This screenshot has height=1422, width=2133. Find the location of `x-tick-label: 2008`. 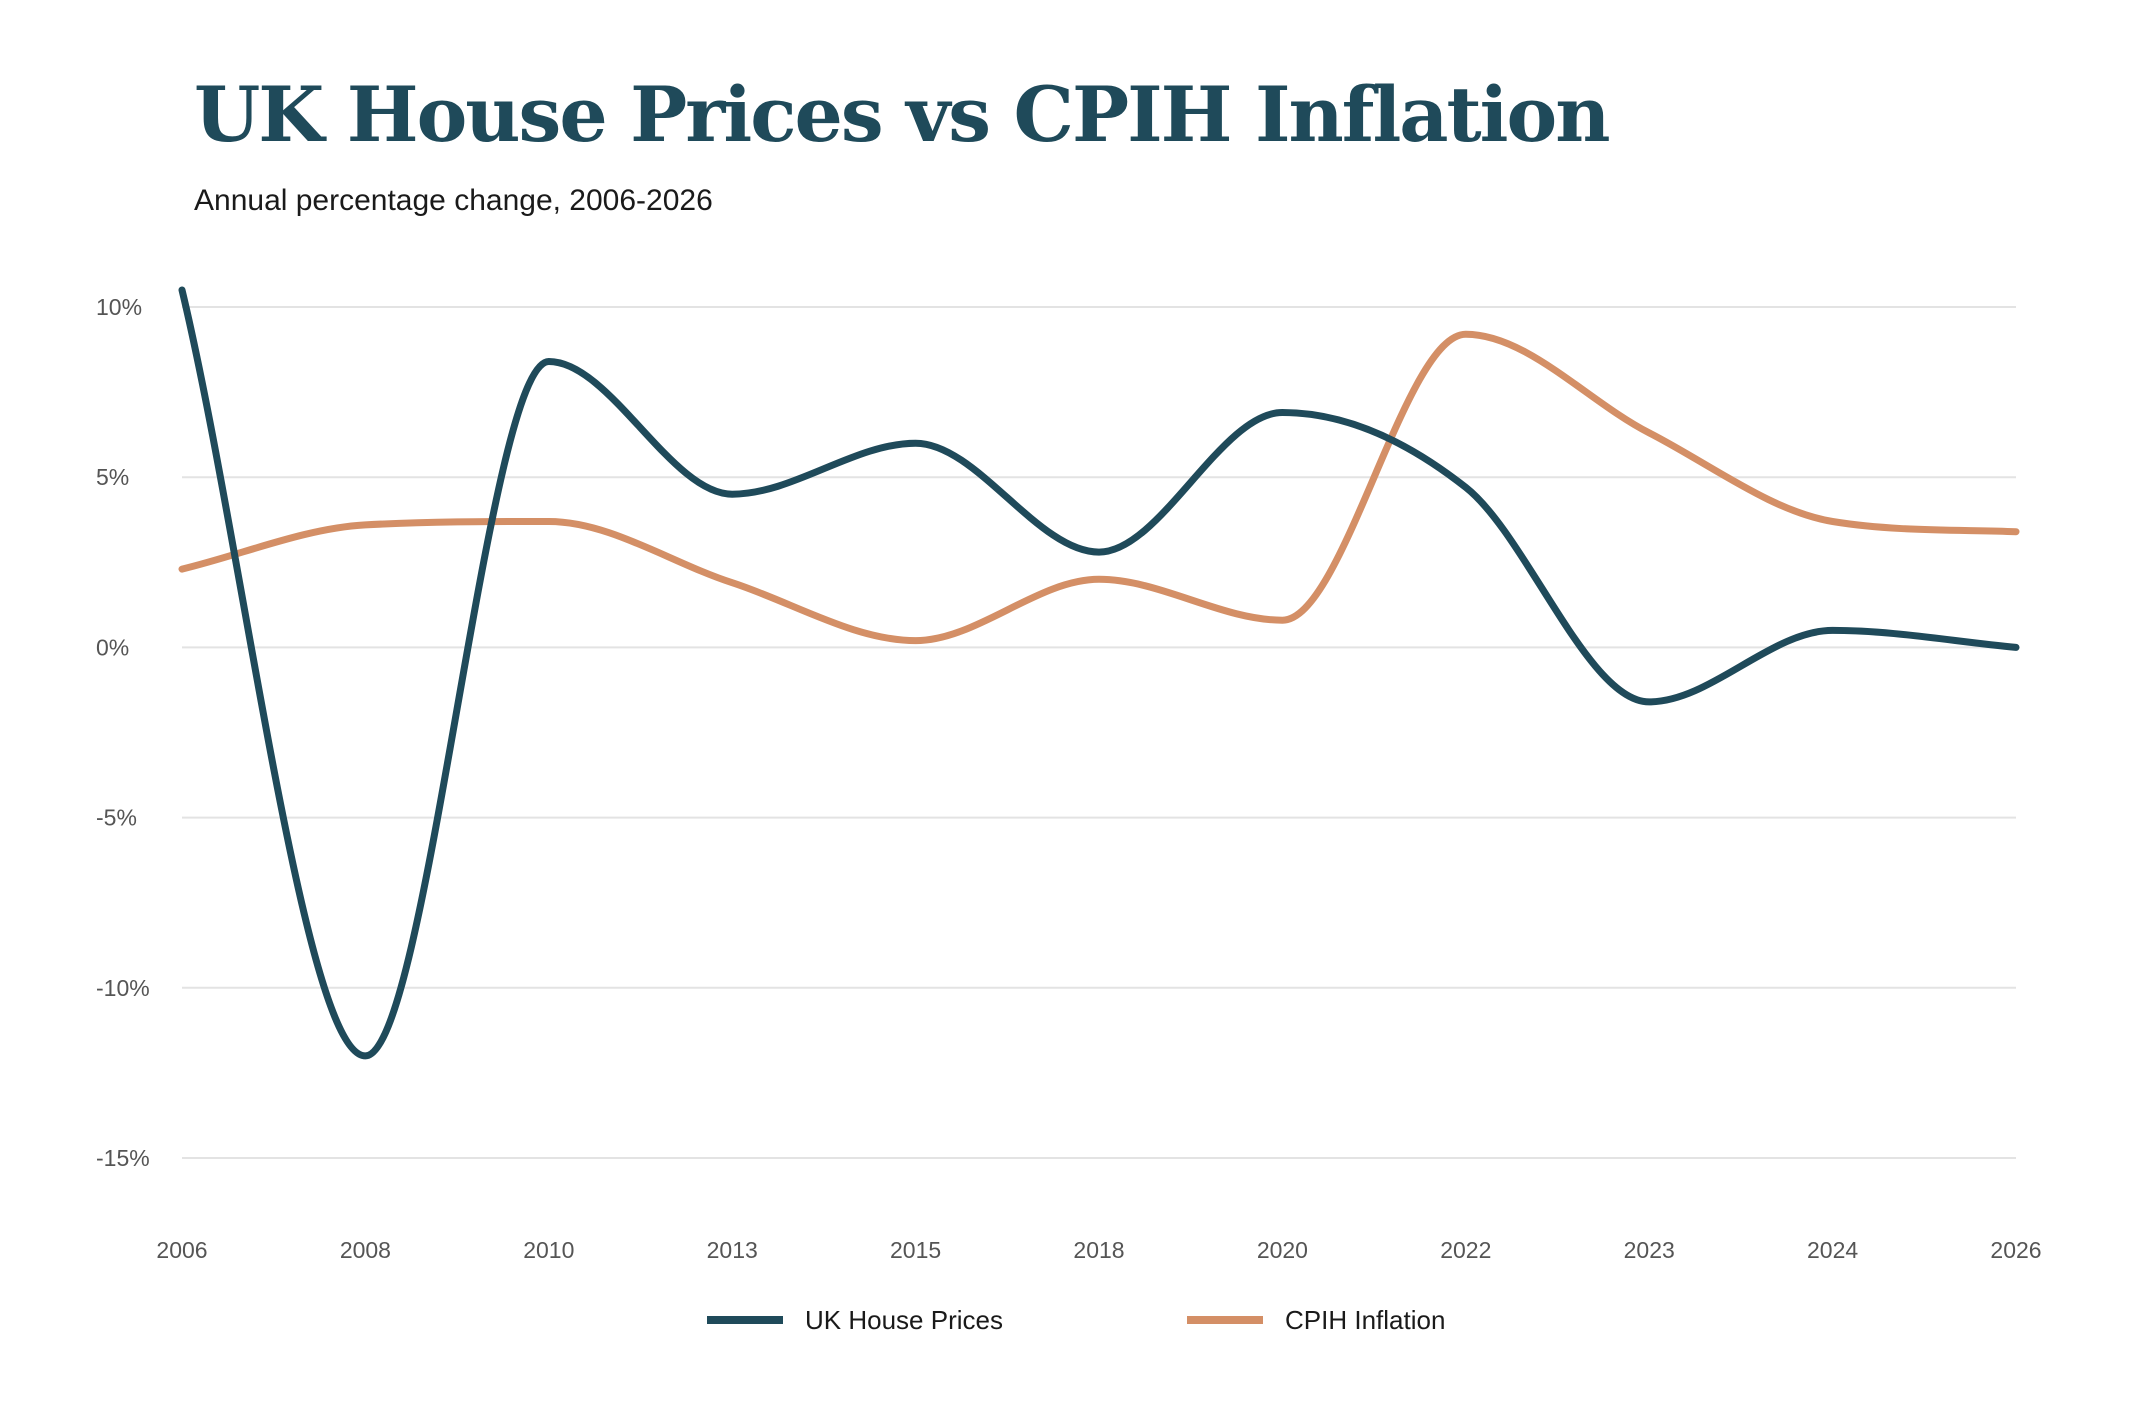

x-tick-label: 2008 is located at coordinates (365, 1250).